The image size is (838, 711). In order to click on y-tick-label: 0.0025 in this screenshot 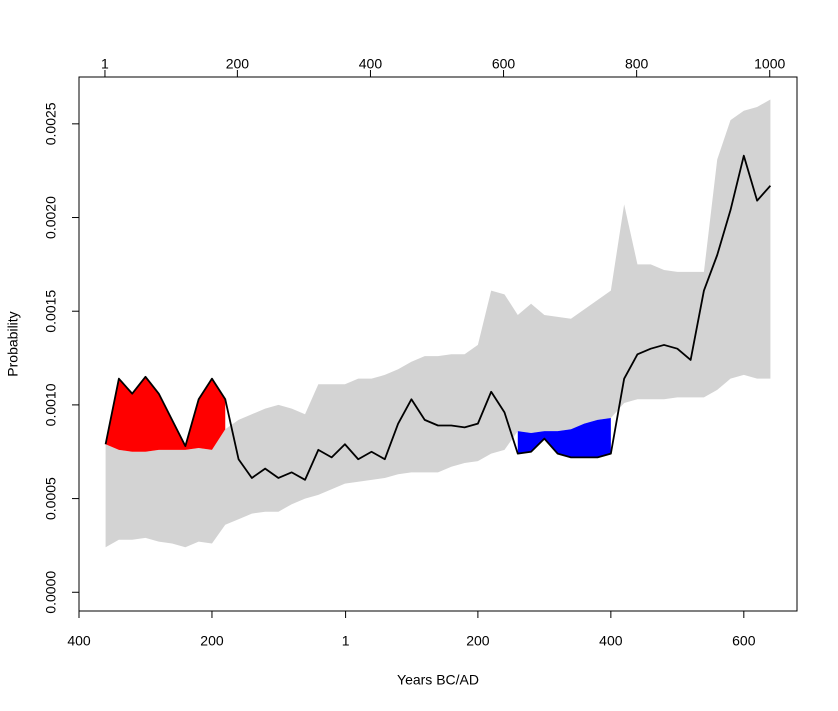, I will do `click(51, 123)`.